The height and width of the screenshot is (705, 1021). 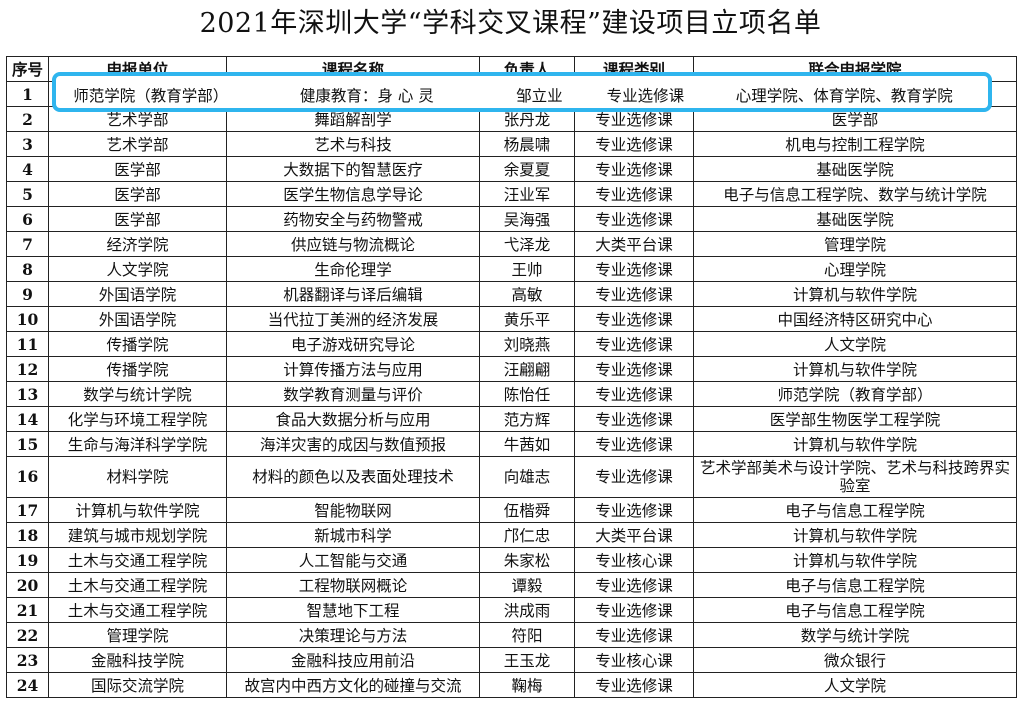 I want to click on cell-course: 新城市科学, so click(x=353, y=535).